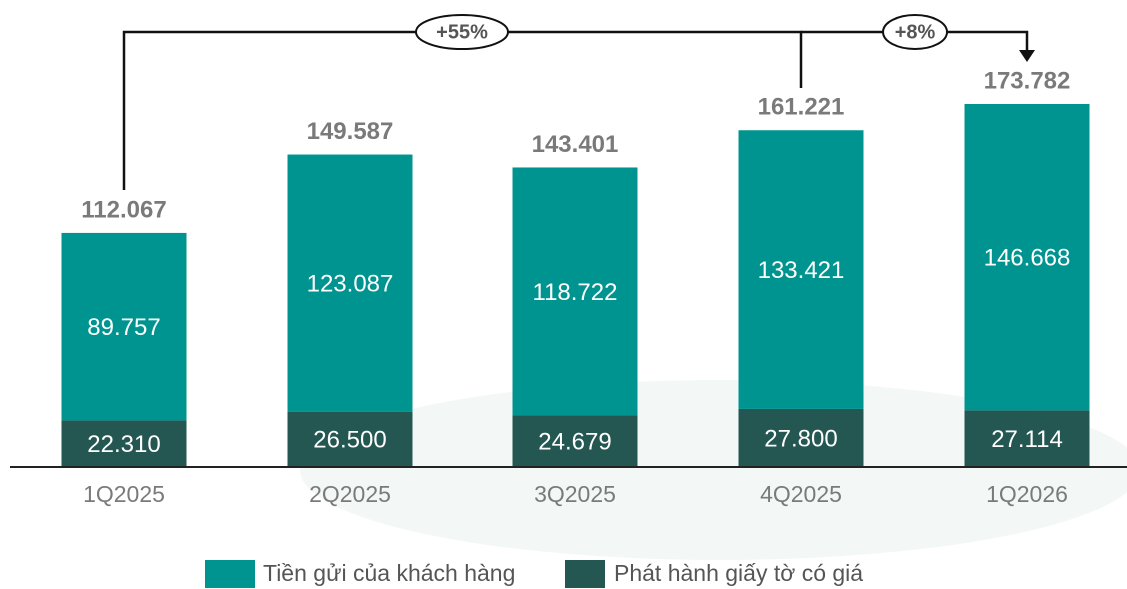 The width and height of the screenshot is (1127, 589). I want to click on x-tick-label: 3Q2025, so click(575, 494).